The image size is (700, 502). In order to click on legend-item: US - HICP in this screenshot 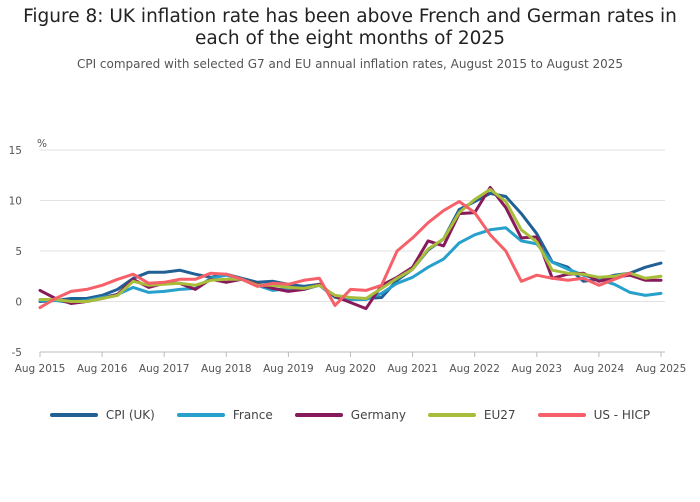, I will do `click(594, 415)`.